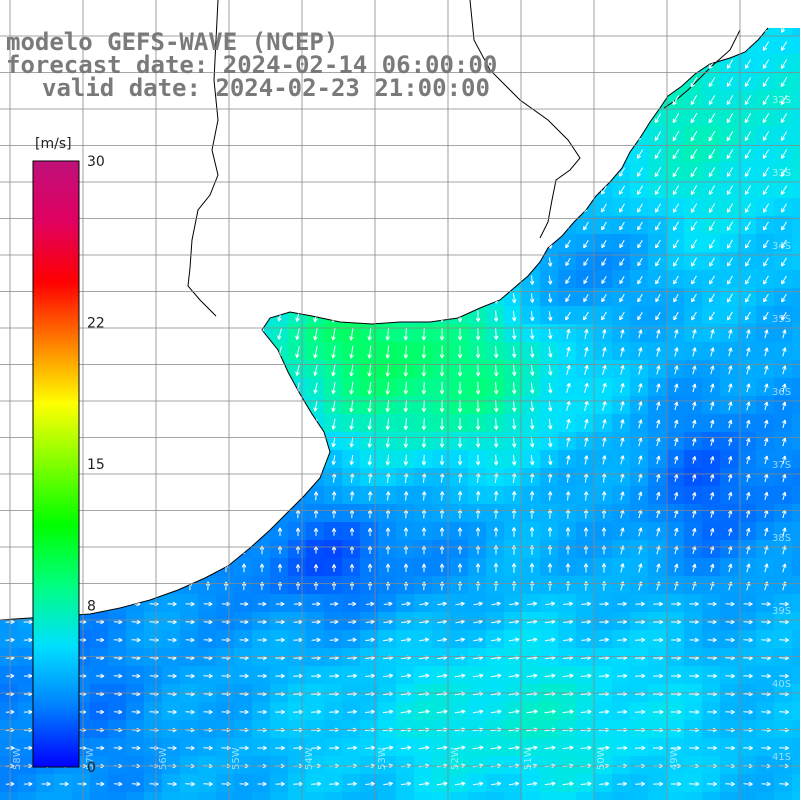 The height and width of the screenshot is (800, 800). Describe the element at coordinates (781, 246) in the screenshot. I see `lat-label: 34S` at that location.